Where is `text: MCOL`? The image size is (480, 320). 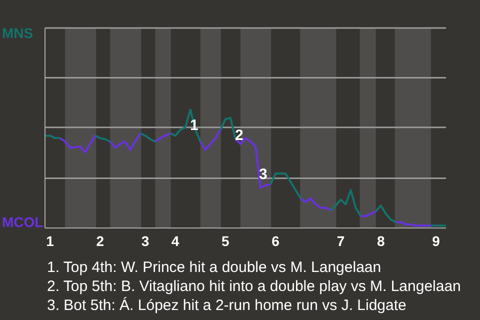
text: MCOL is located at coordinates (23, 222).